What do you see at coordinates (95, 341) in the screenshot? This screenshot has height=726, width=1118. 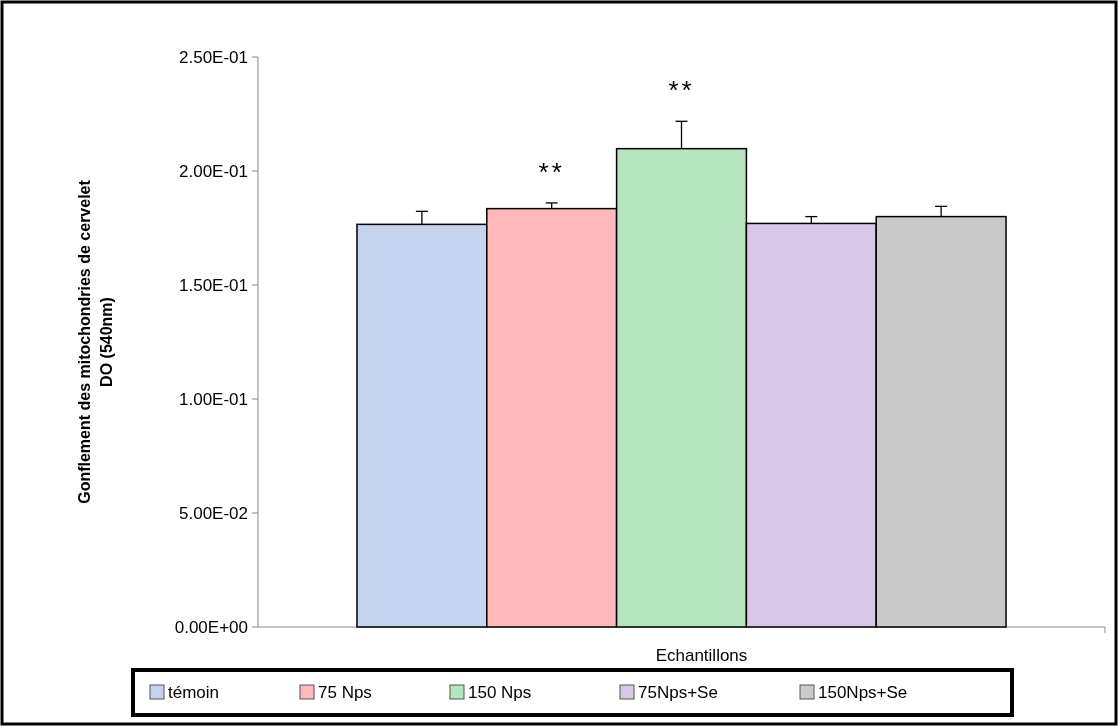 I see `y-axis-title: Gonflement des mitochondries de cervelet DO (540nm)` at bounding box center [95, 341].